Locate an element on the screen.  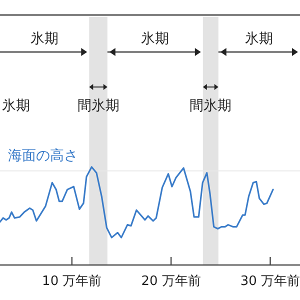
series-label: 海面の高さ is located at coordinates (43, 156).